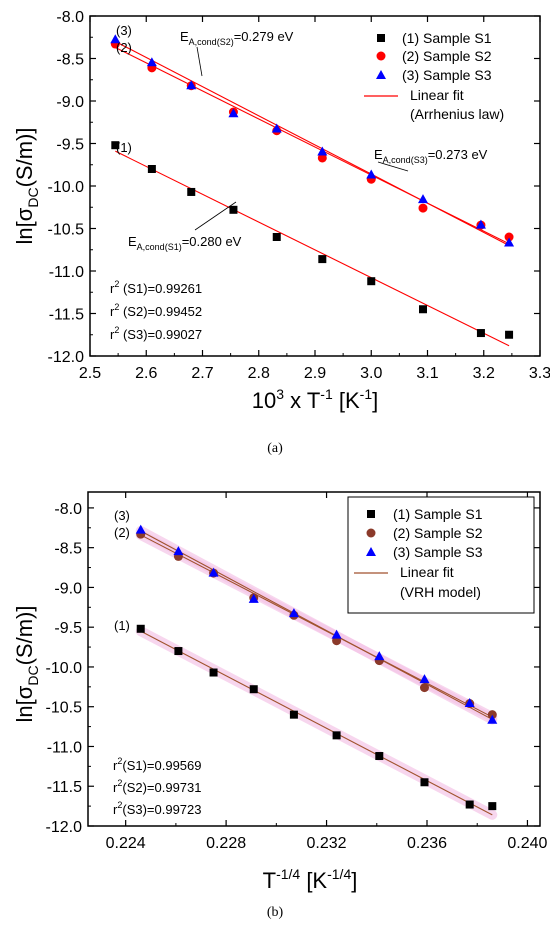  What do you see at coordinates (326, 394) in the screenshot?
I see `panel-a-xlabel-sup2: -1` at bounding box center [326, 394].